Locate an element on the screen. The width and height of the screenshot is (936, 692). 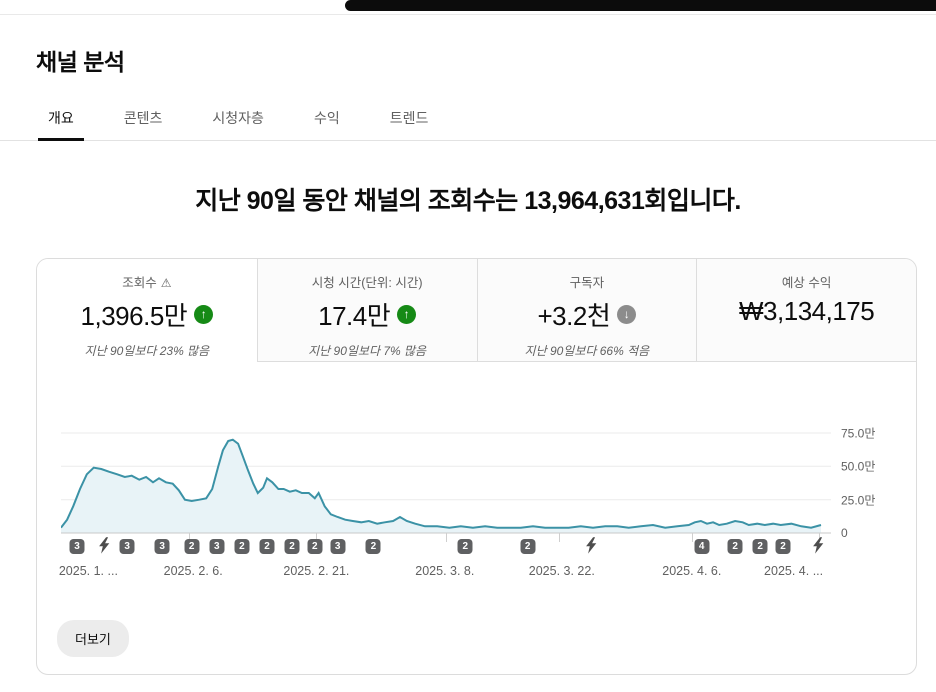
views-headline: 지난 90일 동안 채널의 조회수는 13,964,631회입니다. is located at coordinates (468, 201).